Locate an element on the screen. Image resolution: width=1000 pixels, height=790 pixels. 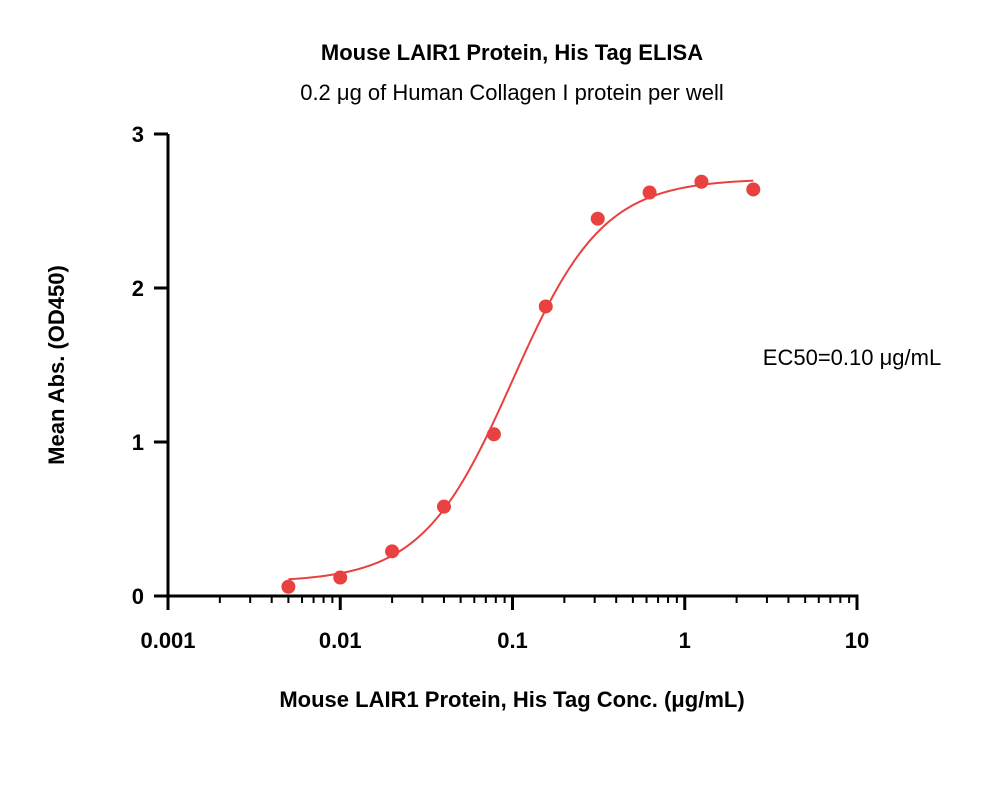
x-tick-label: 1 is located at coordinates (685, 640).